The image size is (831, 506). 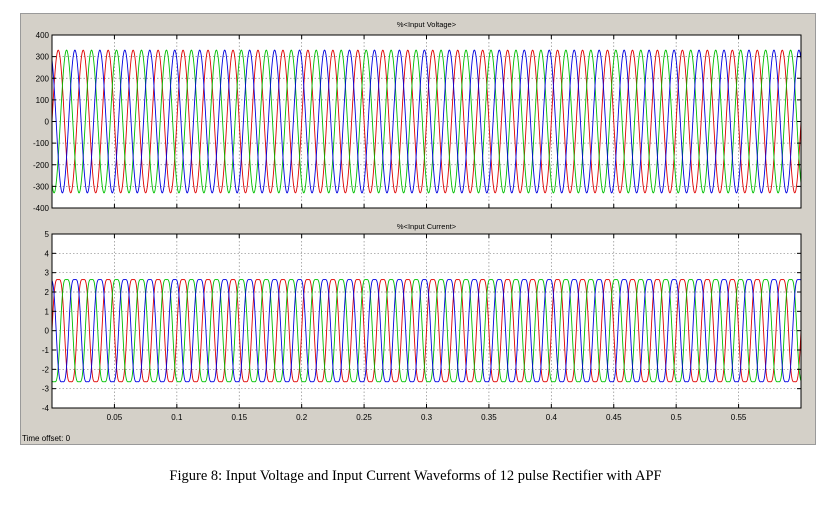 I want to click on y-tick-label: -3, so click(x=46, y=389).